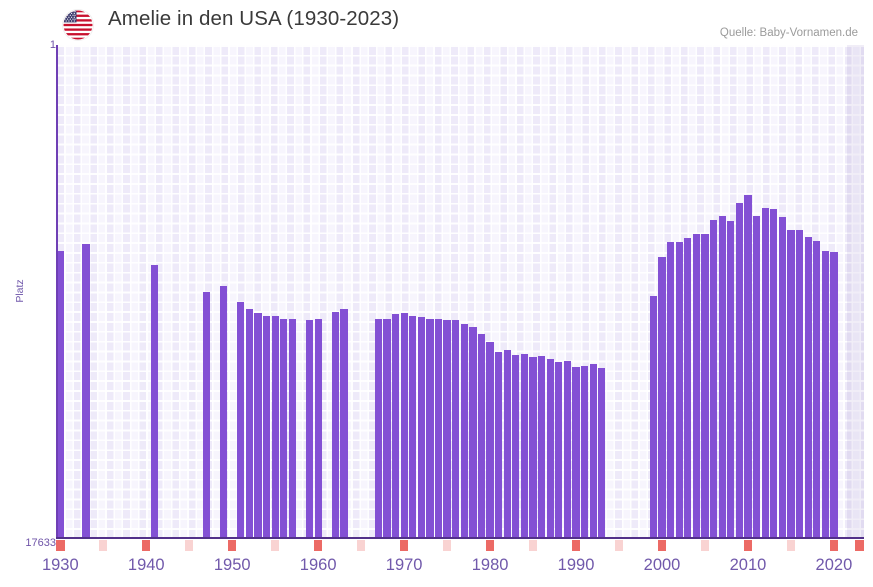 The image size is (873, 587). I want to click on x-axis-tick-label: 2020, so click(834, 565).